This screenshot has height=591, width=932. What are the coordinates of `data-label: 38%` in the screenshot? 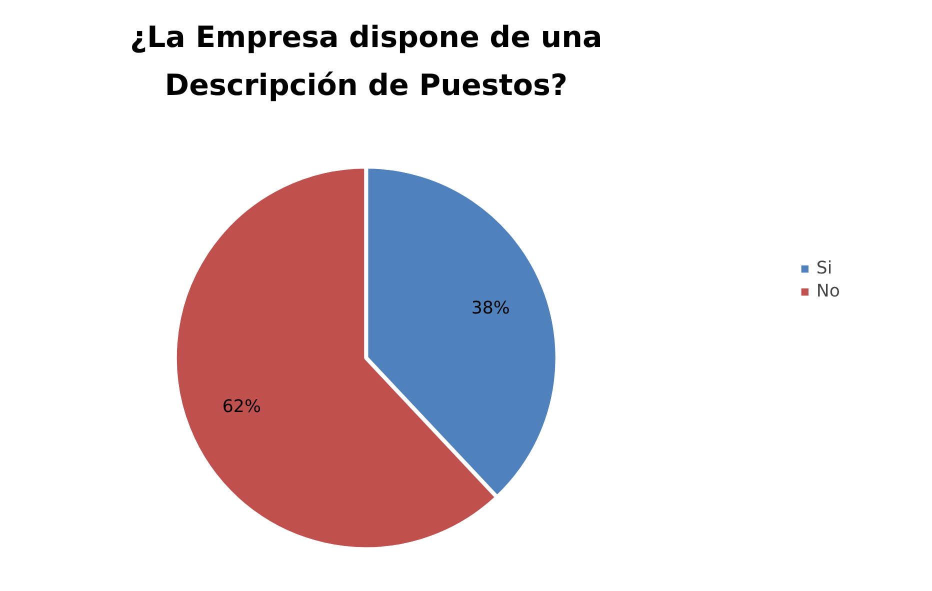 It's located at (490, 308).